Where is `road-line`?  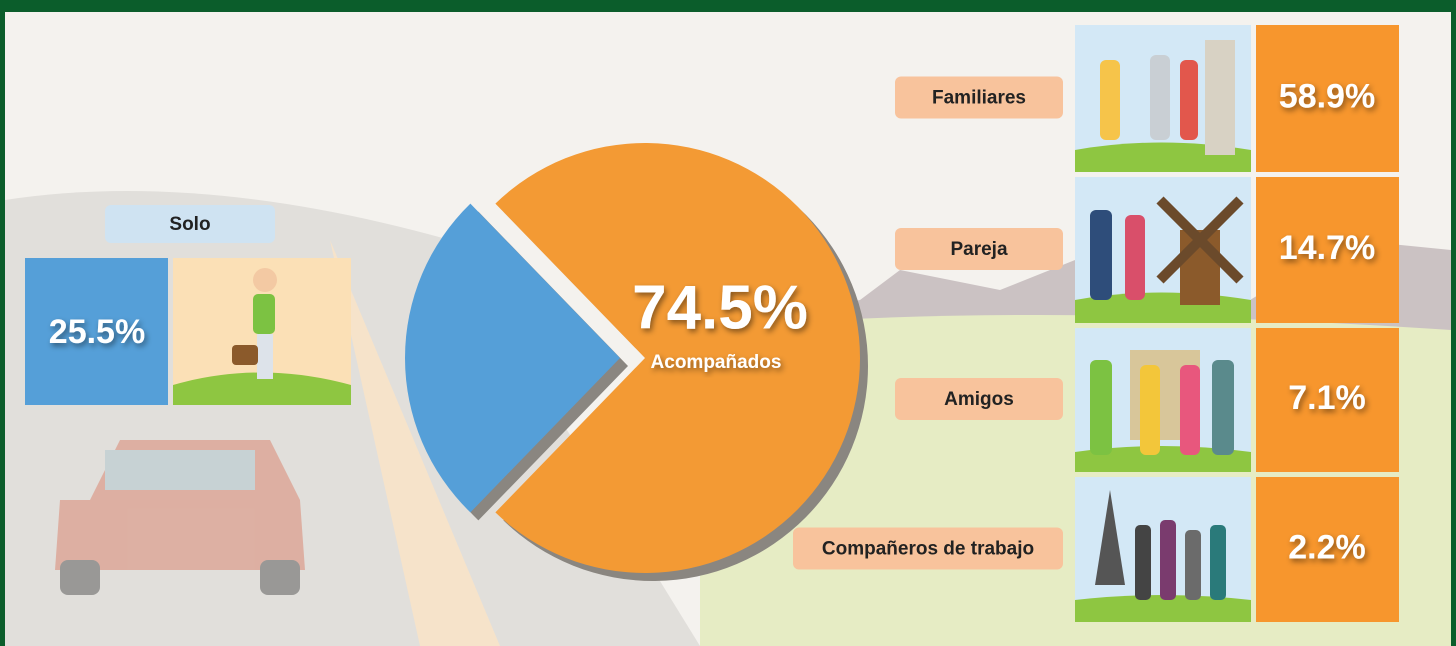
road-line is located at coordinates (415, 443).